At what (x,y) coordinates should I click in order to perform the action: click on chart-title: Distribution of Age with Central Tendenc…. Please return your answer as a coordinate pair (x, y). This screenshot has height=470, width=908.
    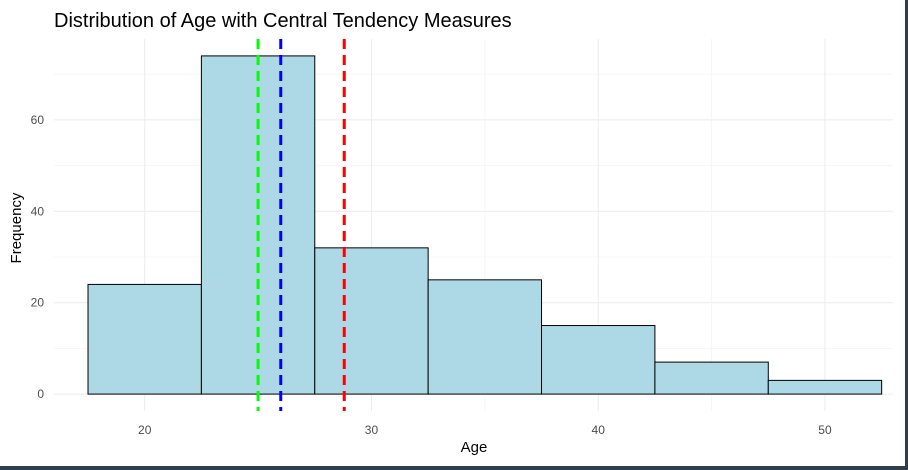
    Looking at the image, I should click on (283, 21).